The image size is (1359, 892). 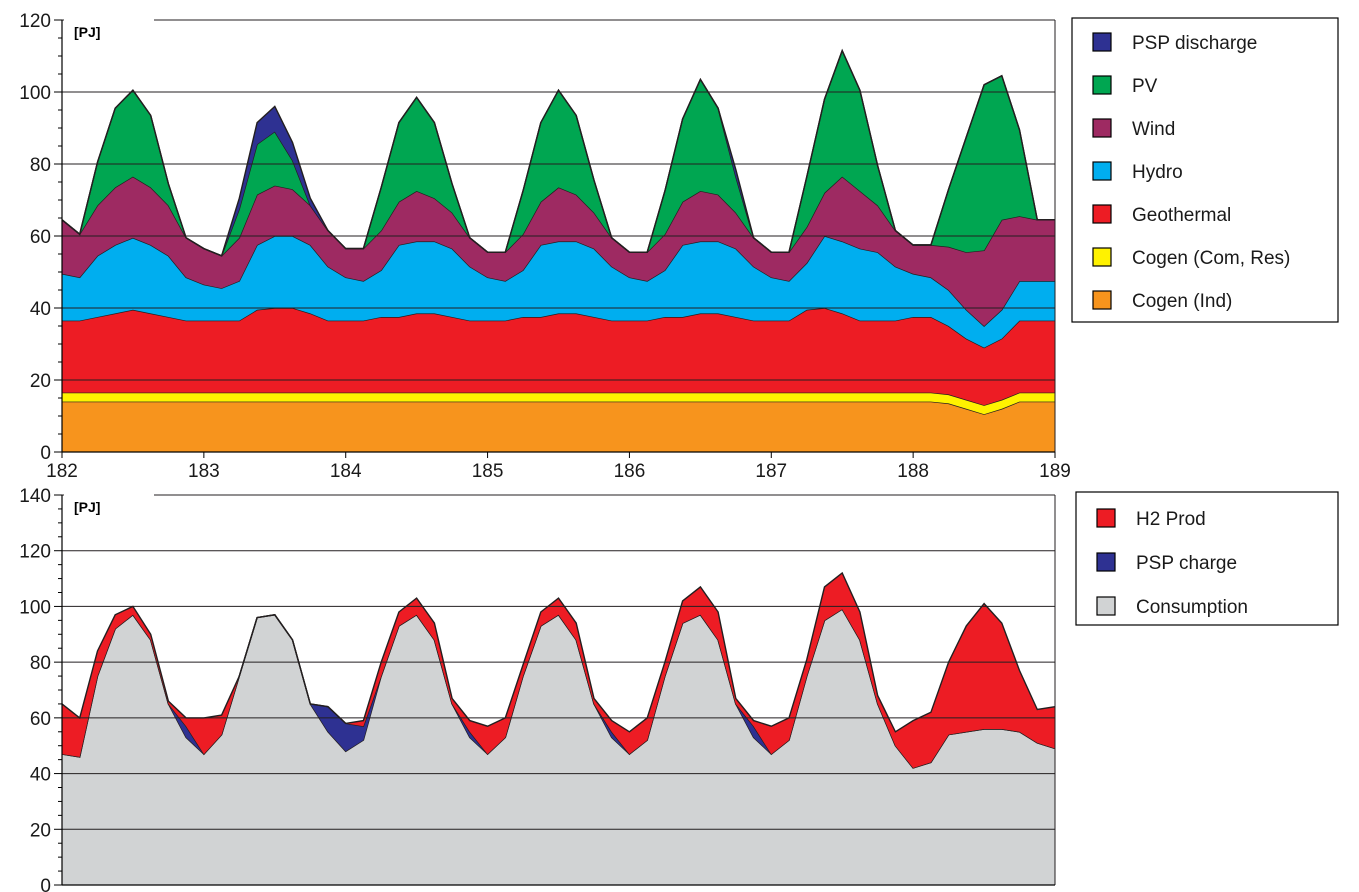 What do you see at coordinates (558, 403) in the screenshot?
I see `area-cogen-com-res` at bounding box center [558, 403].